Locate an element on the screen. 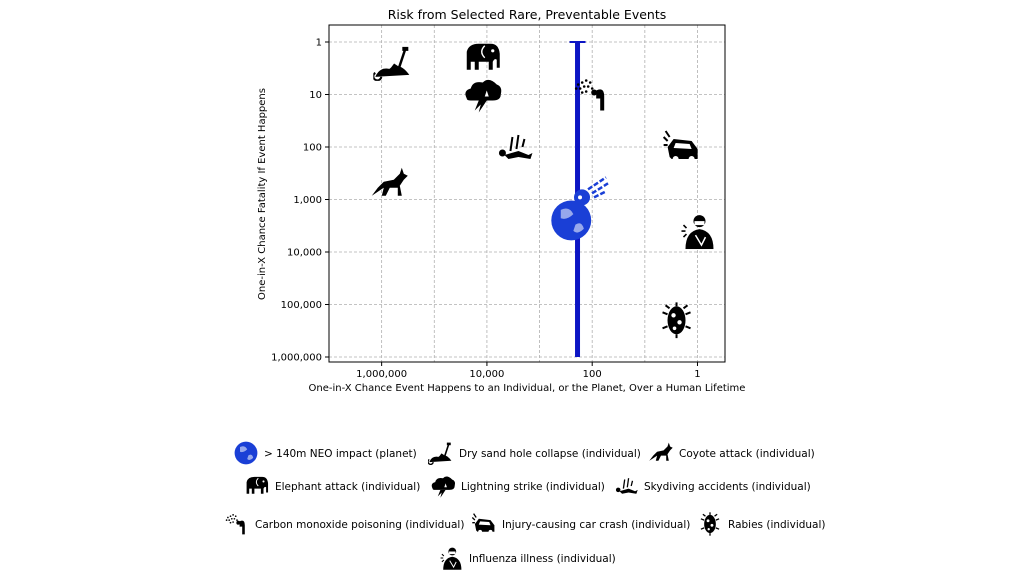 This screenshot has height=576, width=1024. y-tick-label: 1,000,000 is located at coordinates (296, 358).